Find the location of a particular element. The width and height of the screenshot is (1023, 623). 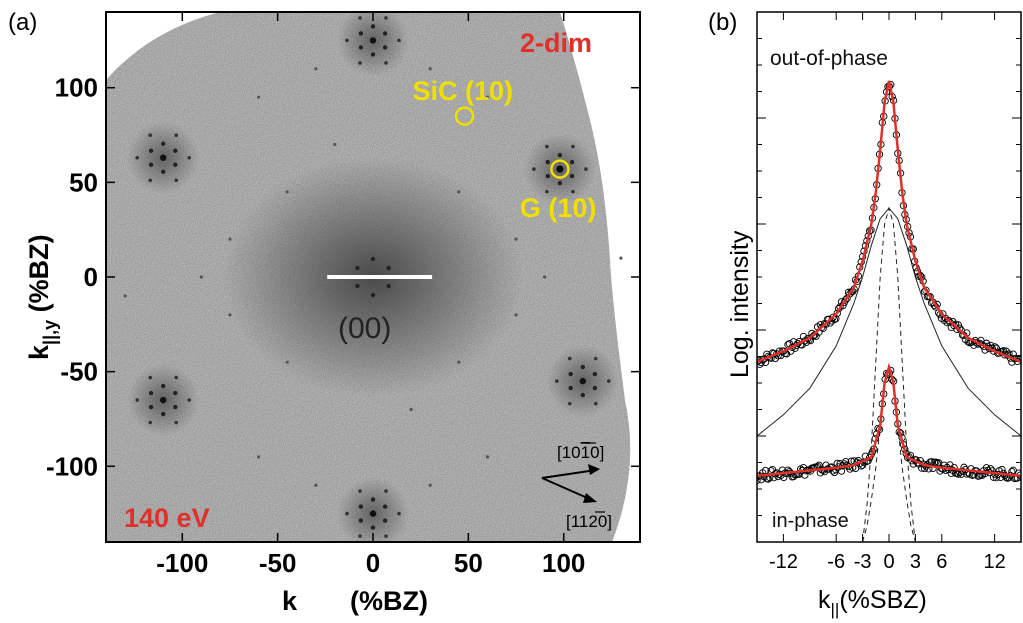

direction-label-1120: [1120] is located at coordinates (589, 521).